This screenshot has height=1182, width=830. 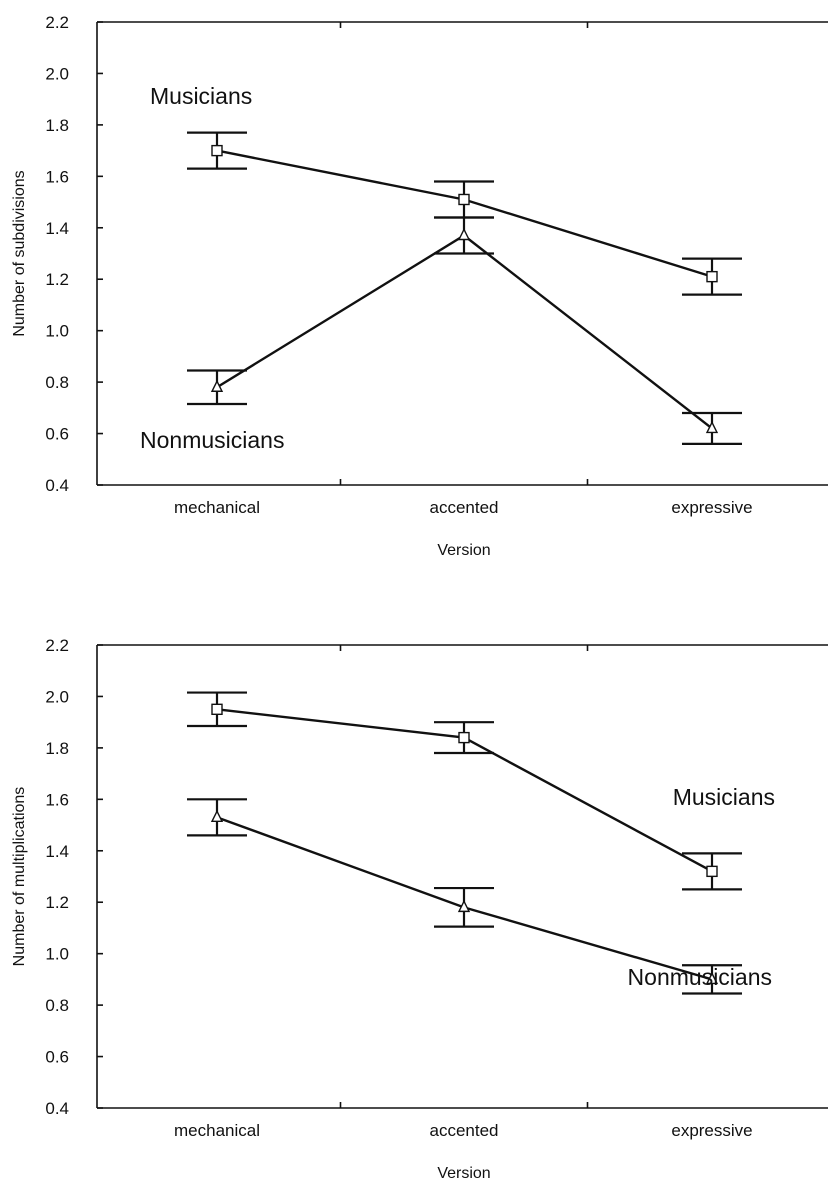 What do you see at coordinates (464, 332) in the screenshot?
I see `series-line` at bounding box center [464, 332].